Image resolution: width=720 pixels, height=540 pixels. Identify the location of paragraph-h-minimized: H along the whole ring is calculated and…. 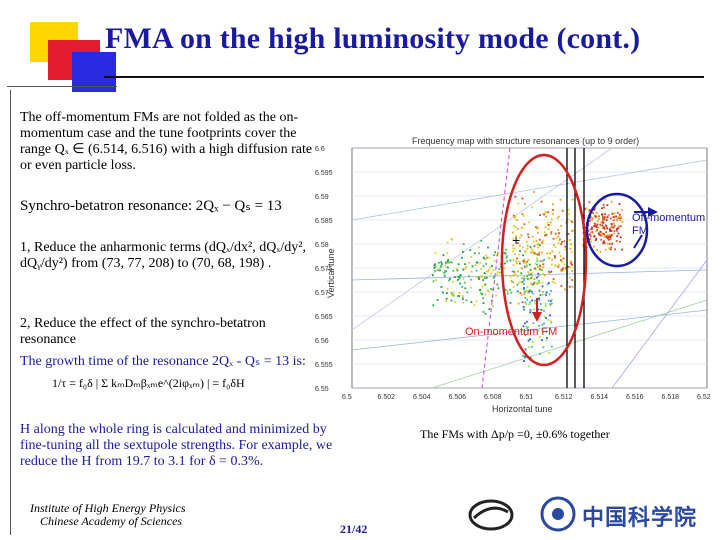
(176, 445).